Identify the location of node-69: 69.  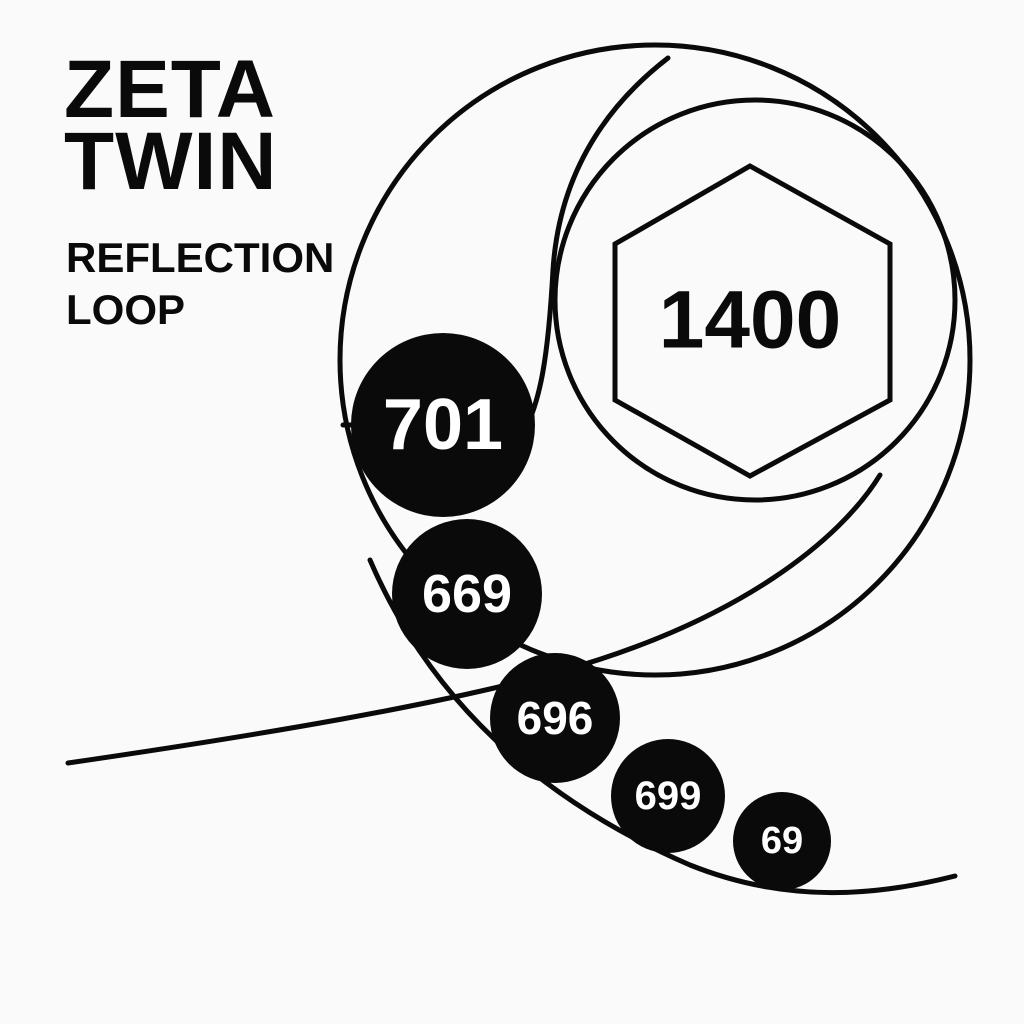
(782, 841).